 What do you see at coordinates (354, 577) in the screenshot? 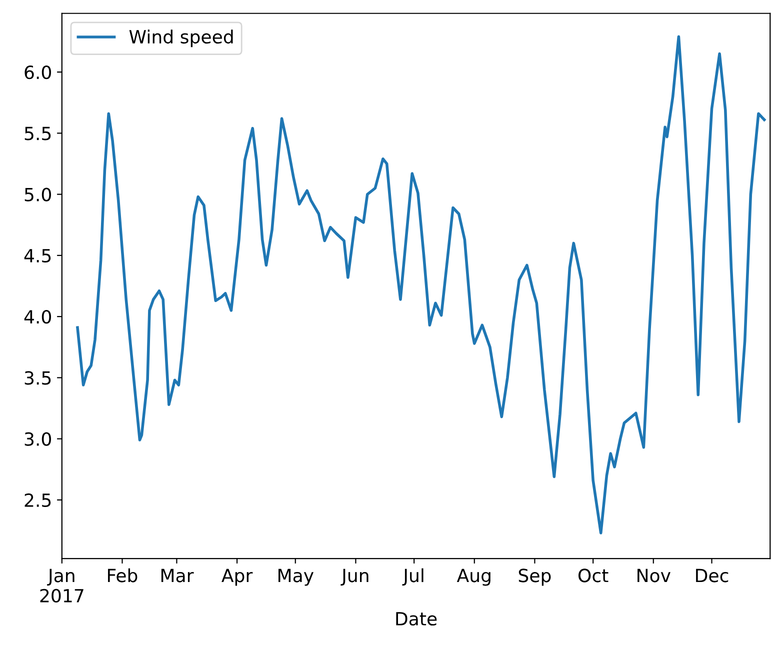
I see `x-tick-label: Jun` at bounding box center [354, 577].